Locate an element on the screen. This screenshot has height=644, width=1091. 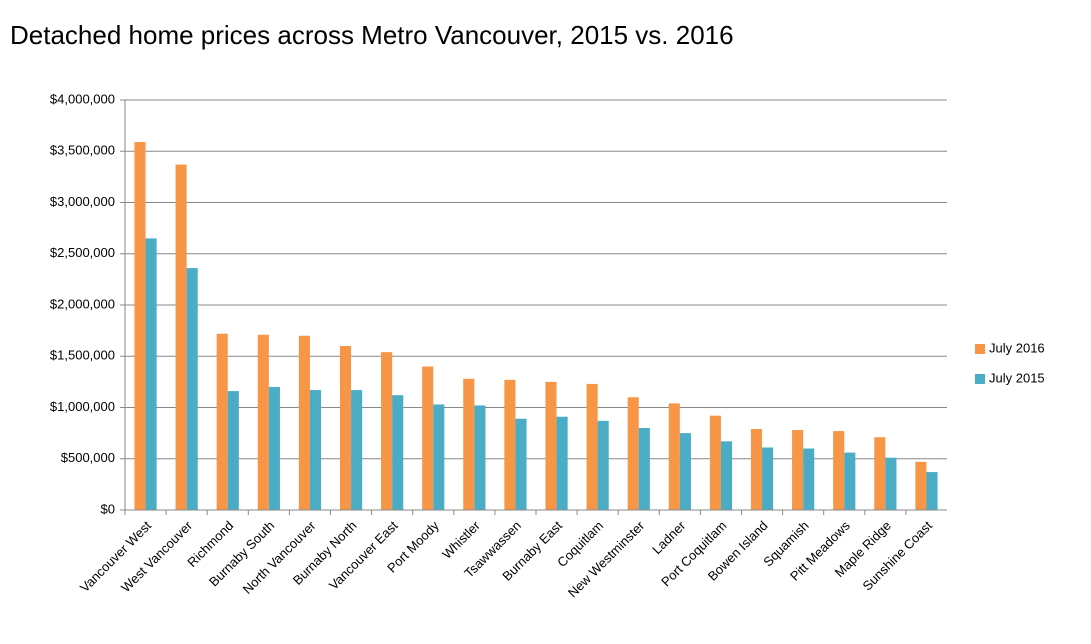
x-tick-label: West Vancouver is located at coordinates (157, 556).